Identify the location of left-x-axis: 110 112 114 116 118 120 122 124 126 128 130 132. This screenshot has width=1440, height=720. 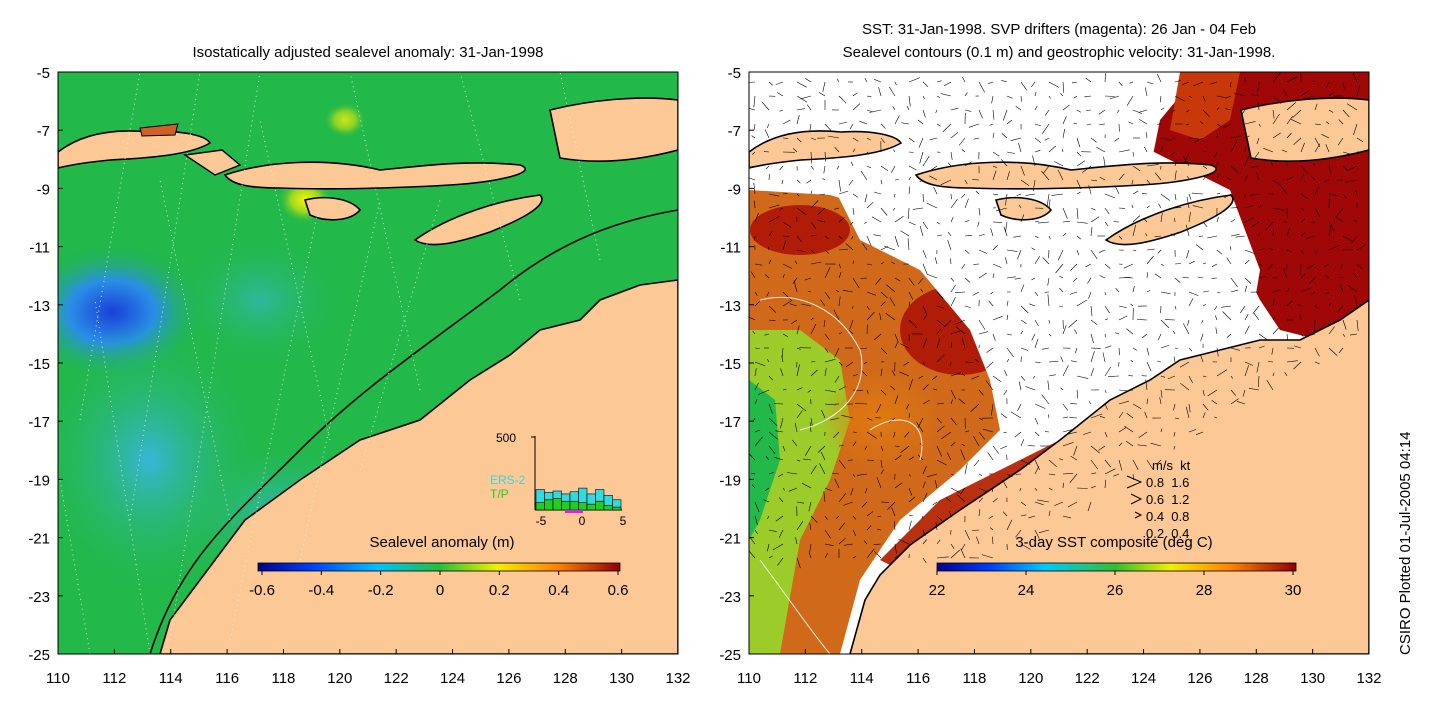
(368, 668).